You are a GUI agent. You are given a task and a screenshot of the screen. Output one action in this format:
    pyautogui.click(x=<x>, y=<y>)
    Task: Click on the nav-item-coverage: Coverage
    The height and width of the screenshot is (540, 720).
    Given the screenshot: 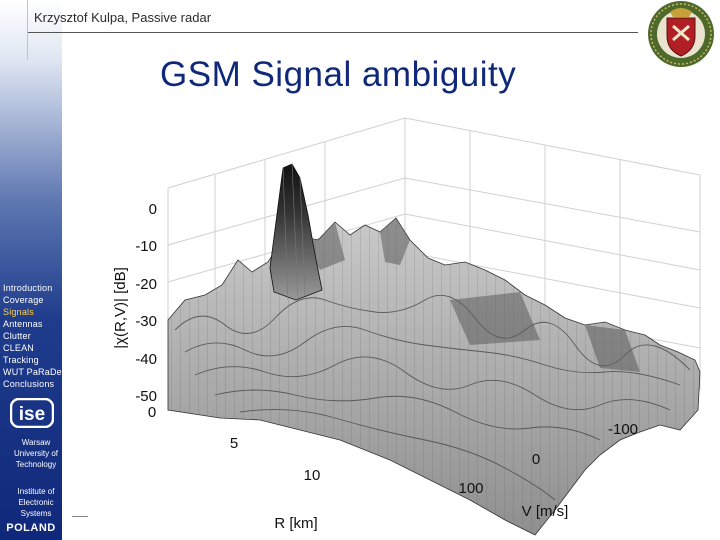 What is the action you would take?
    pyautogui.click(x=23, y=300)
    